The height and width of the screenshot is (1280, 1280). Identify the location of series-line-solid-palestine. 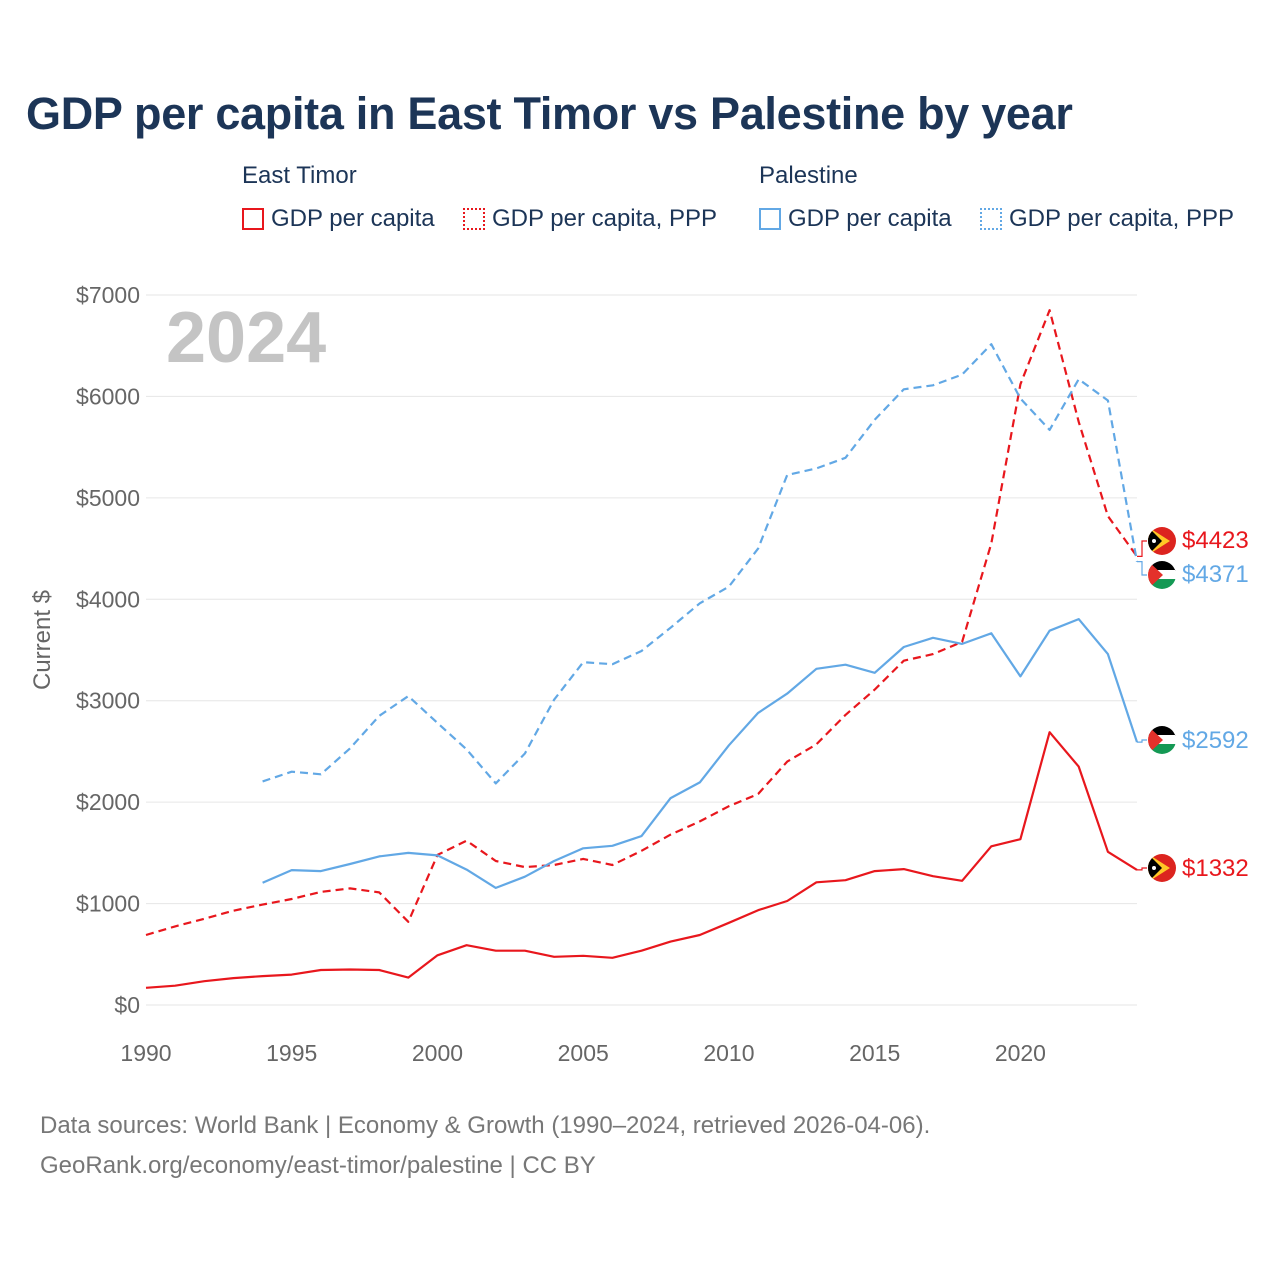
(700, 753).